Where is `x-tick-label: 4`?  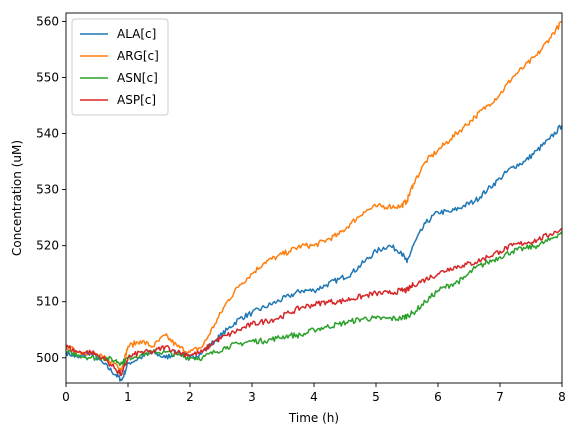 x-tick-label: 4 is located at coordinates (314, 397).